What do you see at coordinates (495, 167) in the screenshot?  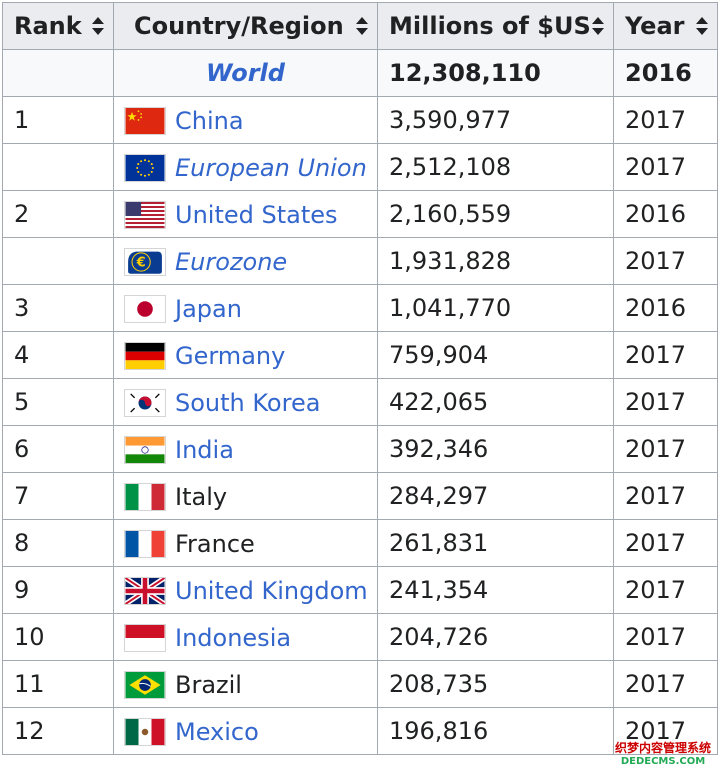 I see `value-cell: 2,512,108` at bounding box center [495, 167].